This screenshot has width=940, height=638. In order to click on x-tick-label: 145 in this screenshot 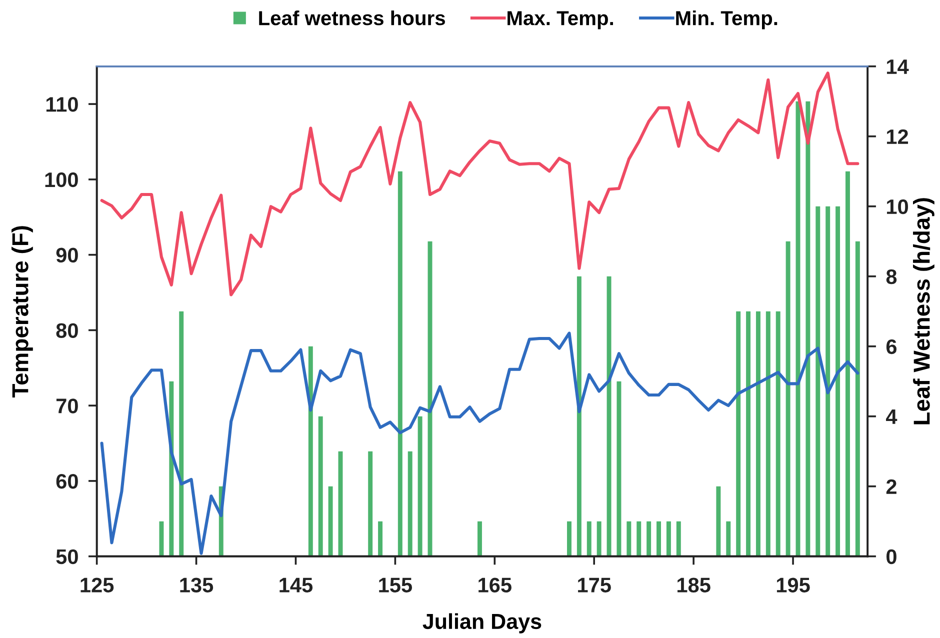, I will do `click(296, 585)`.